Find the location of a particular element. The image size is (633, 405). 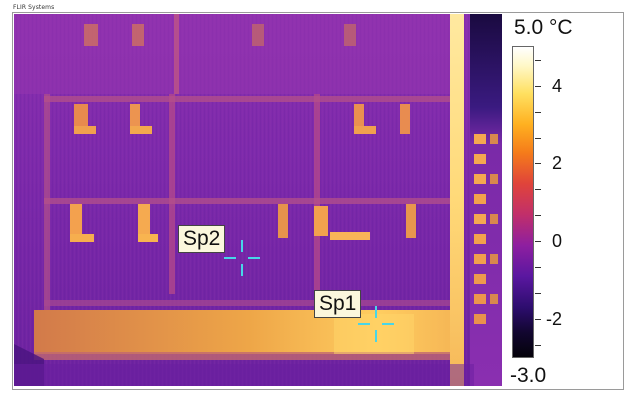

scale-tick-label: 4 is located at coordinates (557, 86).